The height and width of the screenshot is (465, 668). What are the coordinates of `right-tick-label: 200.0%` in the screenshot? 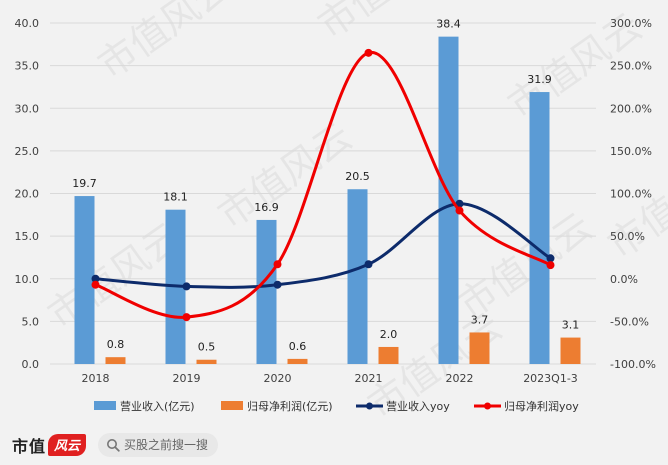 It's located at (631, 108).